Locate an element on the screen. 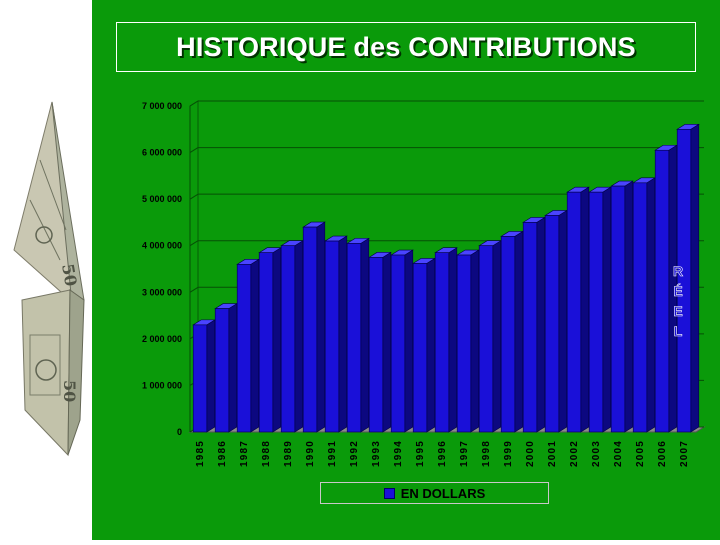  bar-1996 is located at coordinates (442, 342).